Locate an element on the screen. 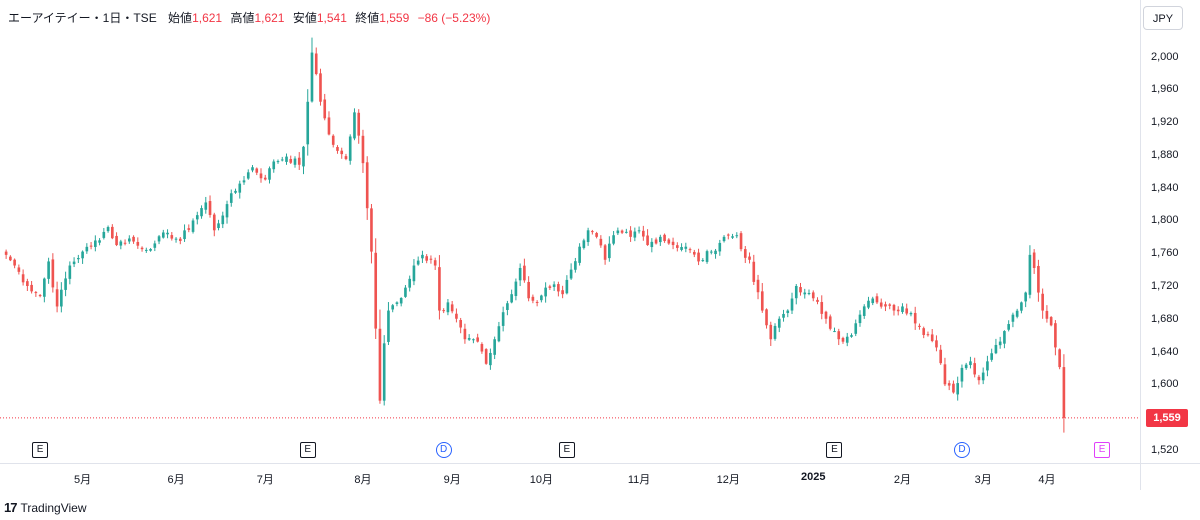 The height and width of the screenshot is (520, 1200). close-value: 1,559 is located at coordinates (394, 18).